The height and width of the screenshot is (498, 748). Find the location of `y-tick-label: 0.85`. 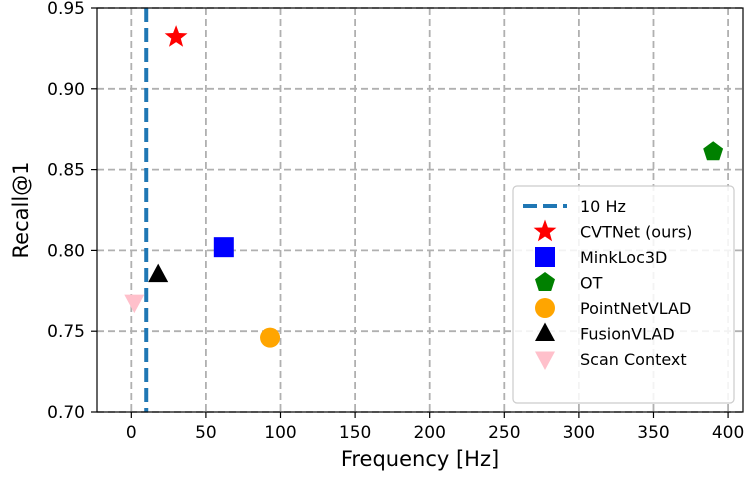

y-tick-label: 0.85 is located at coordinates (66, 171).